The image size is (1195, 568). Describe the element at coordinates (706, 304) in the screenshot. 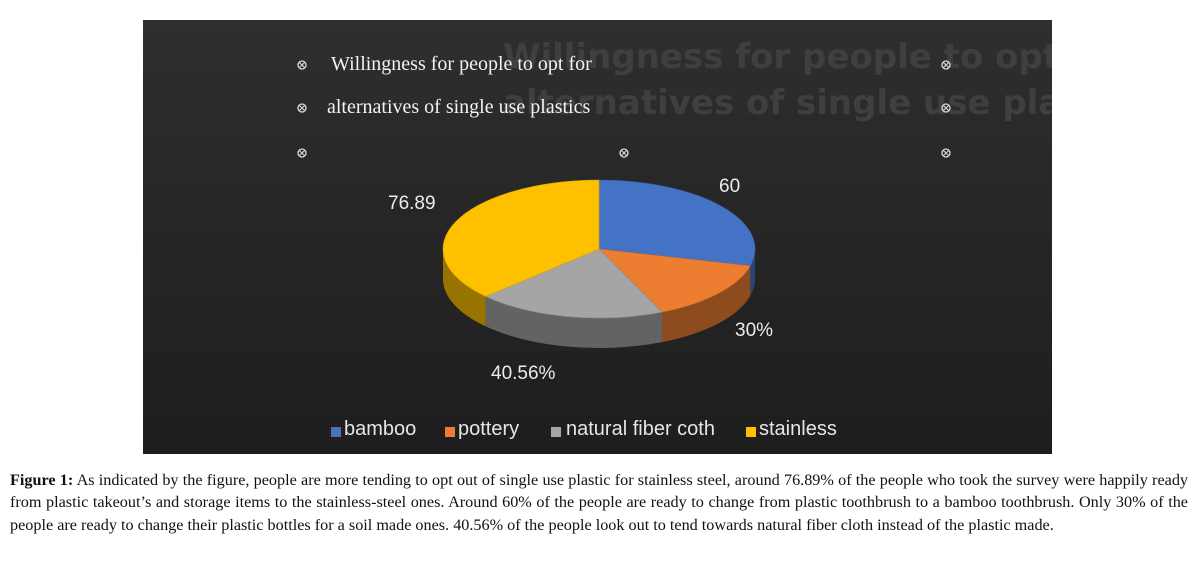

I see `pie-side-pottery` at that location.